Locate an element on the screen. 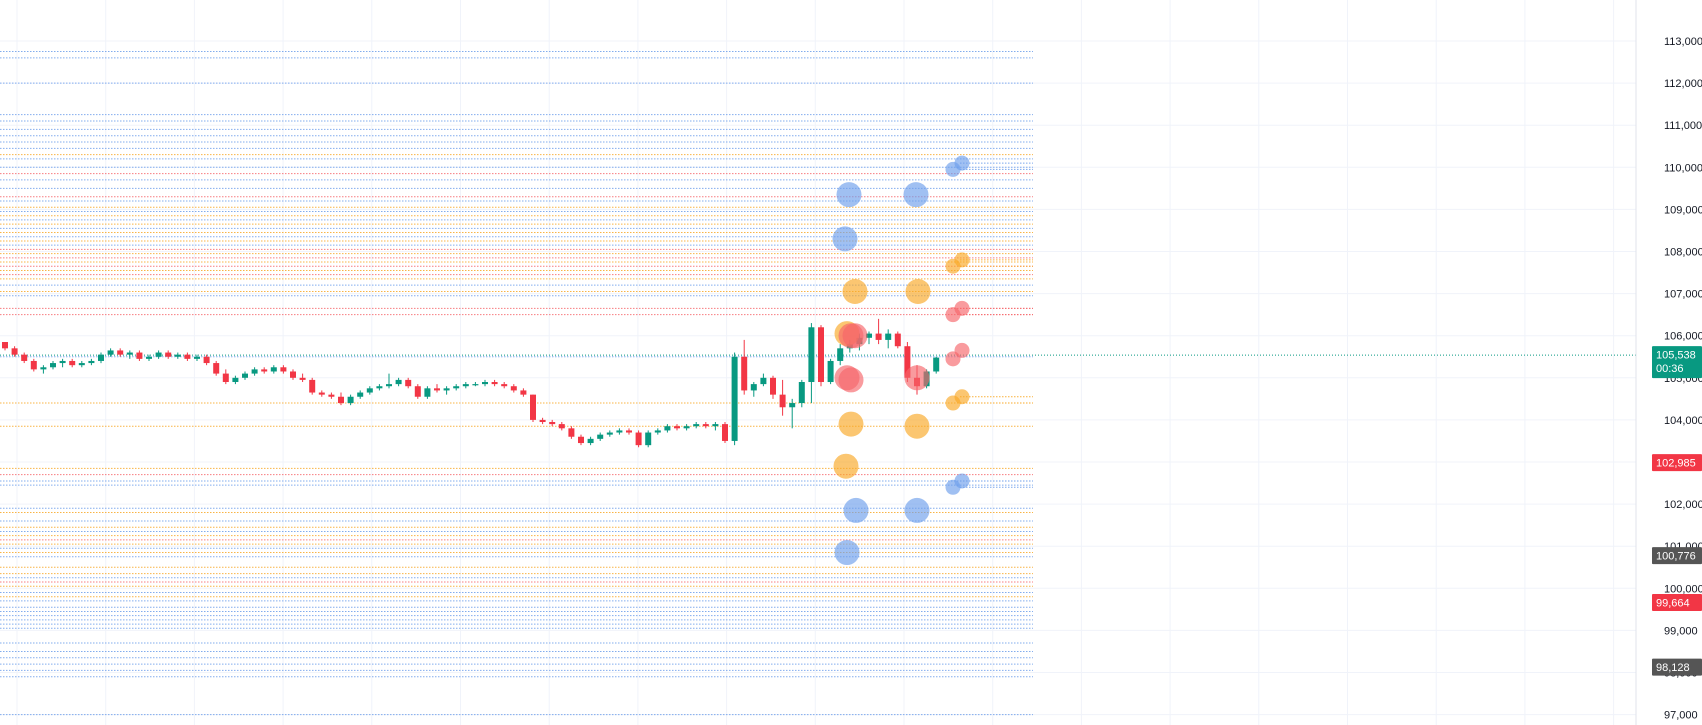 The width and height of the screenshot is (1702, 725). candles is located at coordinates (471, 383).